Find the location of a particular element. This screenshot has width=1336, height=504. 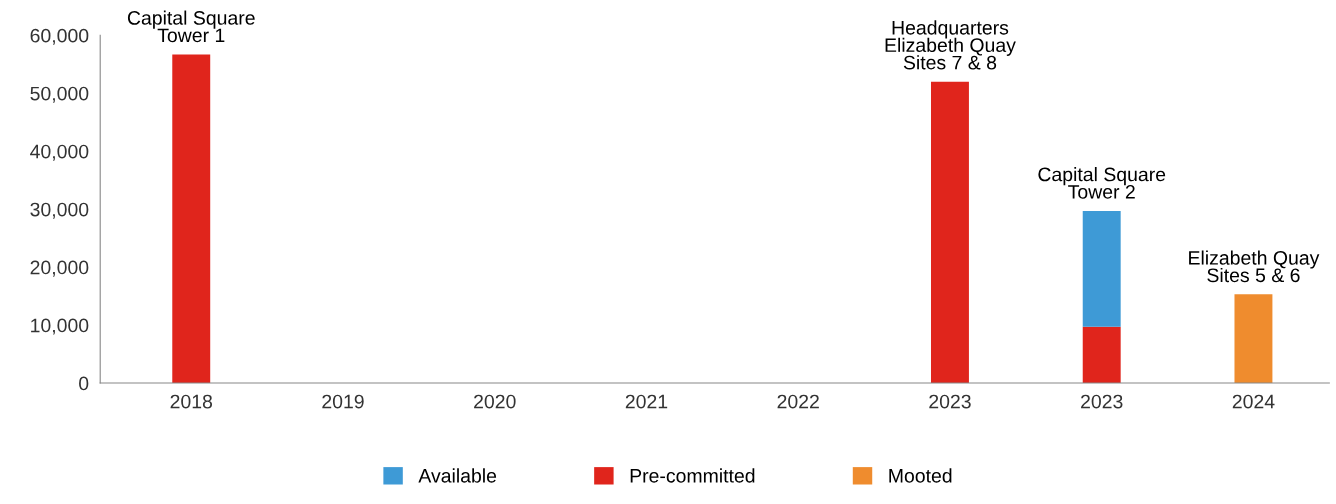

x-tick-label: 2018 is located at coordinates (191, 401).